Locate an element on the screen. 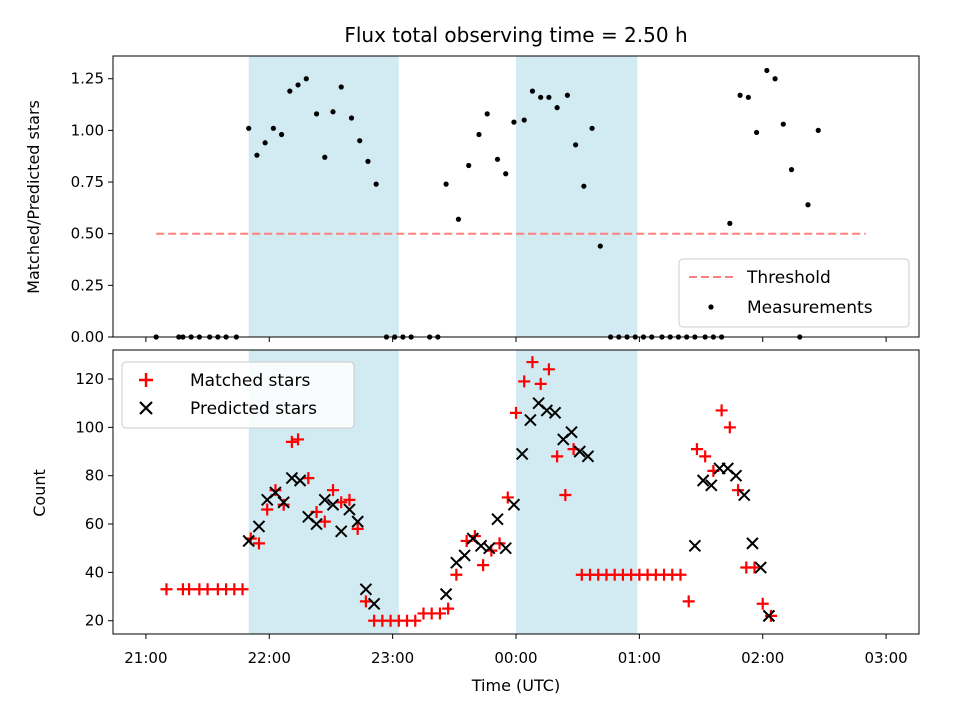 This screenshot has width=960, height=724. x-tick-label: 23:00 is located at coordinates (392, 658).